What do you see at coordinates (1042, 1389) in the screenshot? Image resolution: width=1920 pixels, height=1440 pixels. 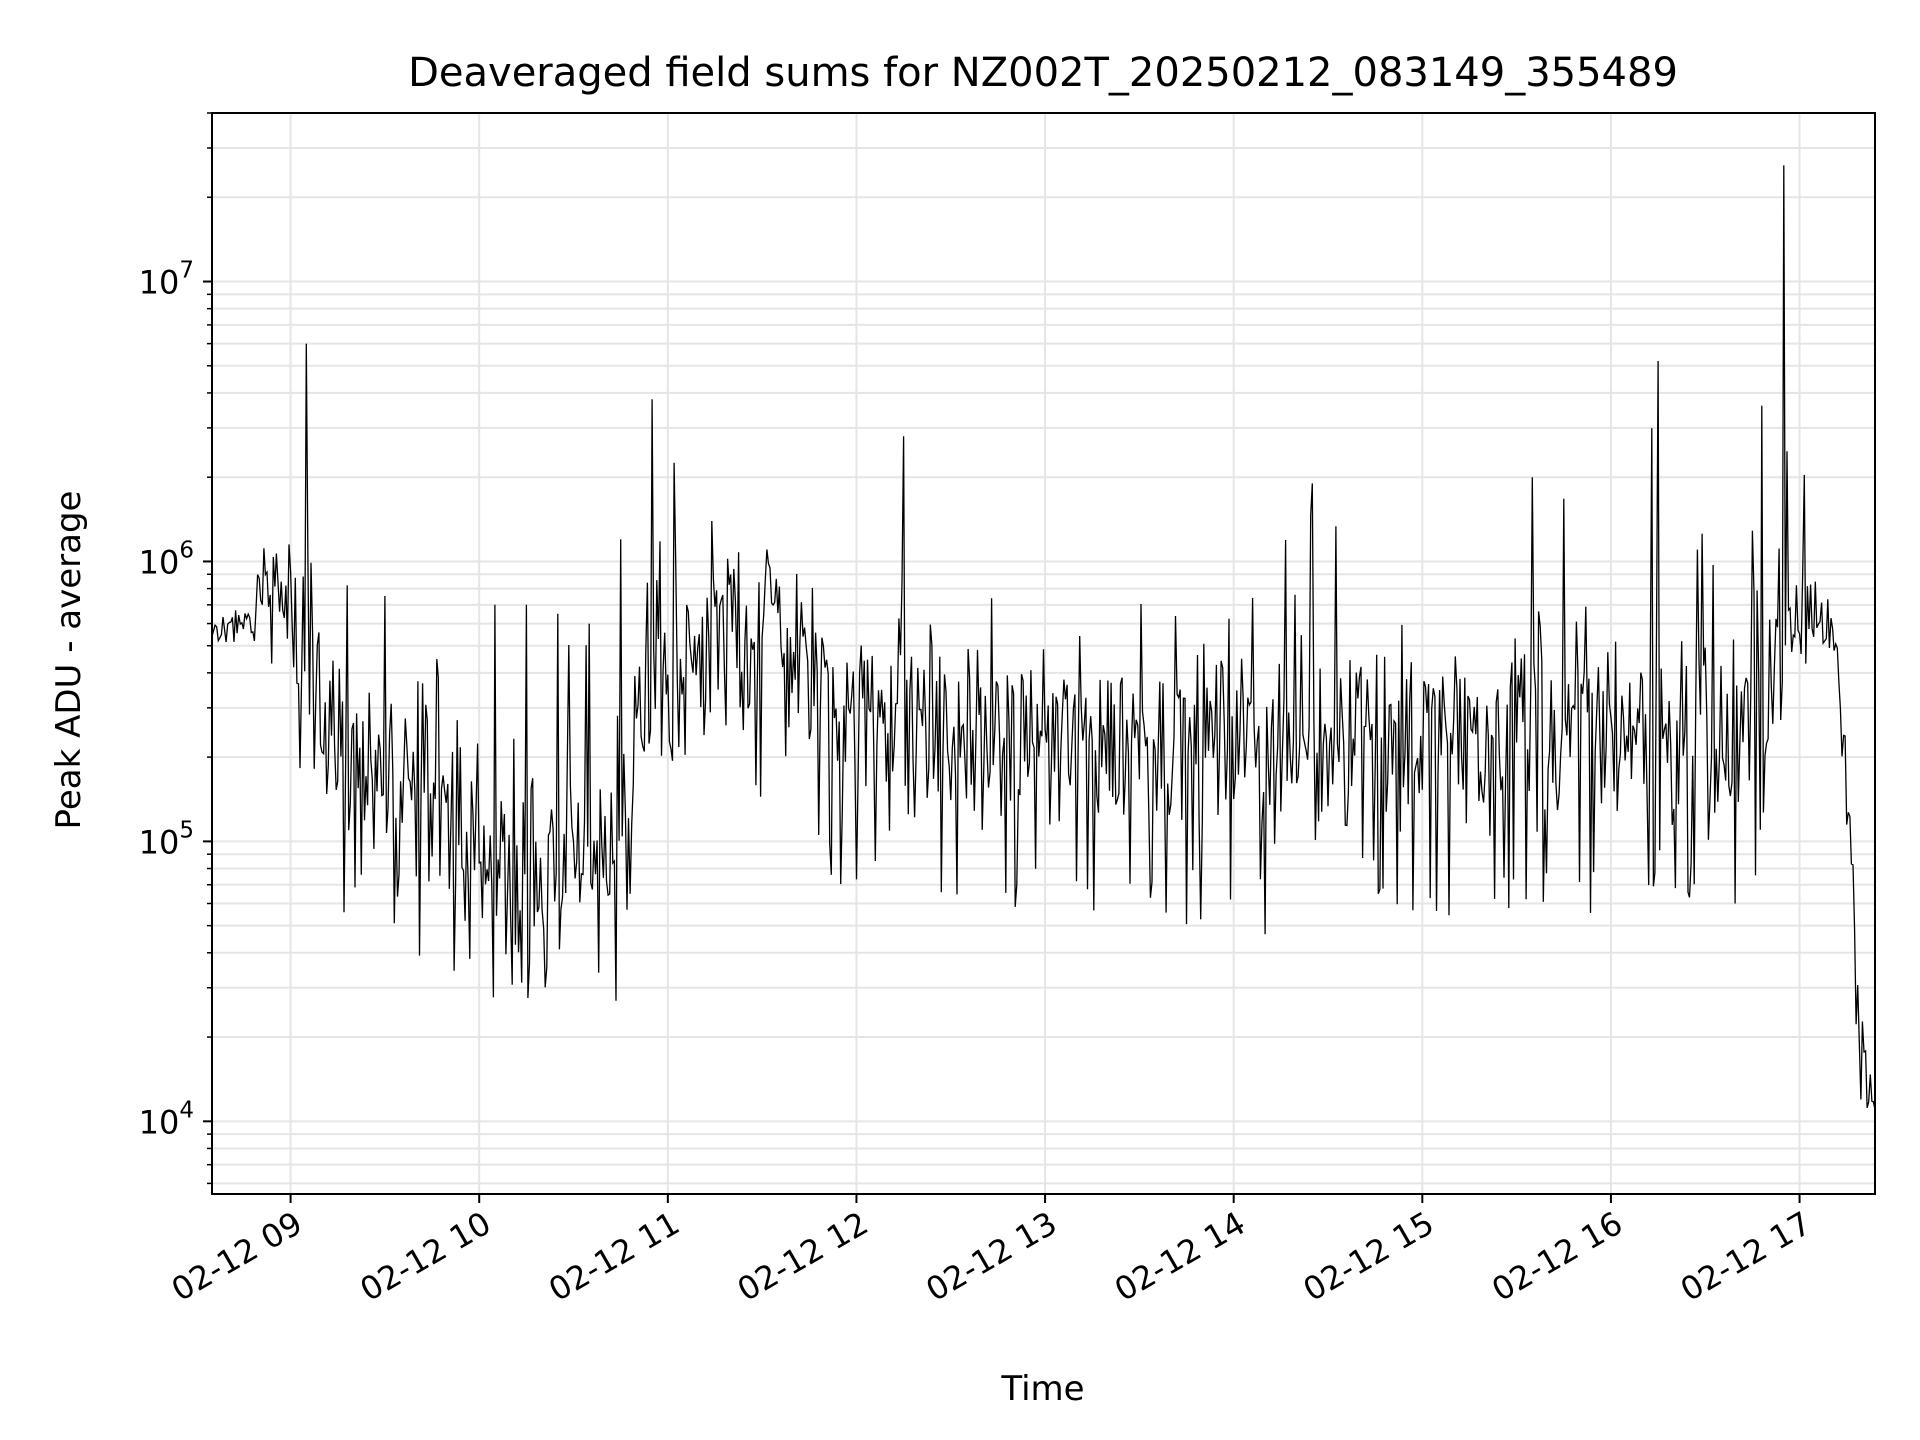 I see `x-axis-label: Time` at bounding box center [1042, 1389].